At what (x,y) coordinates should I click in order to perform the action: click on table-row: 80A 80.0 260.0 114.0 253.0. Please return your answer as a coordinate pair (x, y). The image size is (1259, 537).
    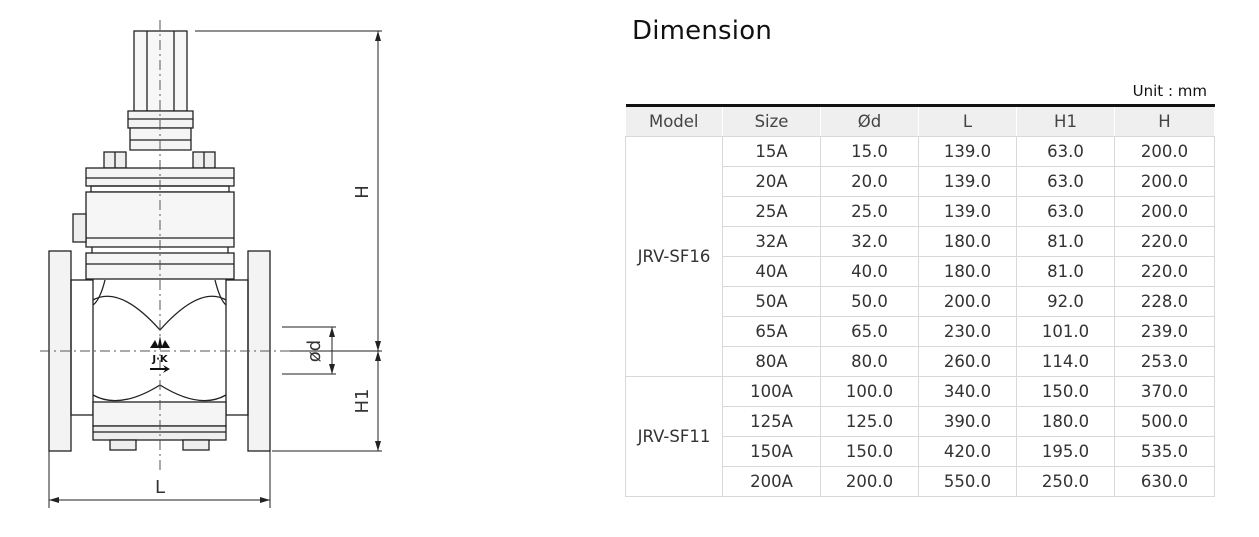
    Looking at the image, I should click on (920, 361).